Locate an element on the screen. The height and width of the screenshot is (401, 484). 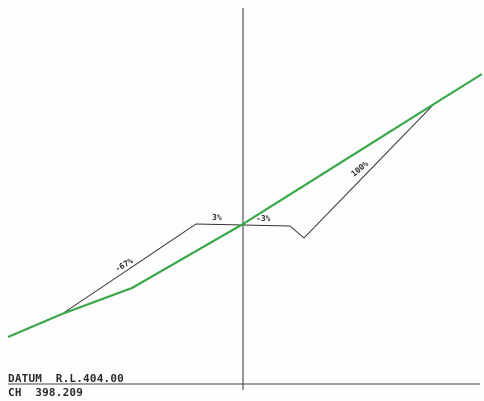
left-batter-grade-label: -67% is located at coordinates (124, 265).